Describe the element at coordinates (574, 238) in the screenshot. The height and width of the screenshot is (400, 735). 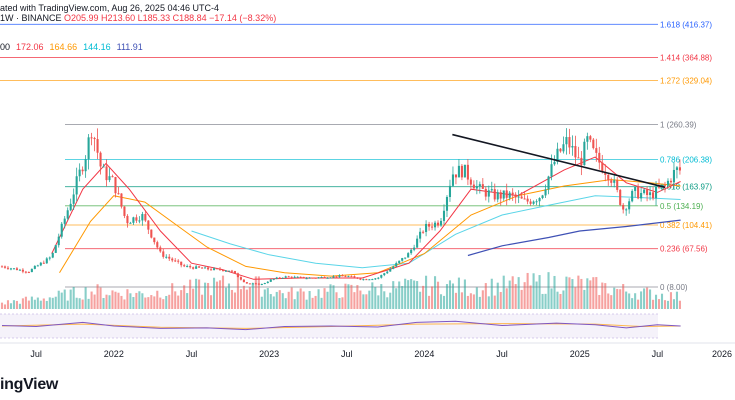
I see `ma200-line` at that location.